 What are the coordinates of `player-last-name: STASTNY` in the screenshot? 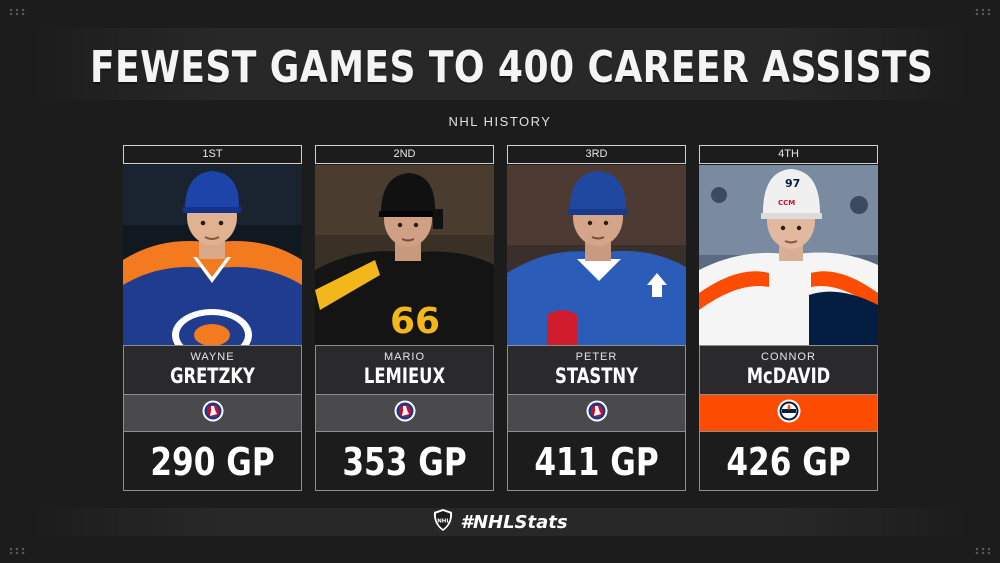 It's located at (596, 376).